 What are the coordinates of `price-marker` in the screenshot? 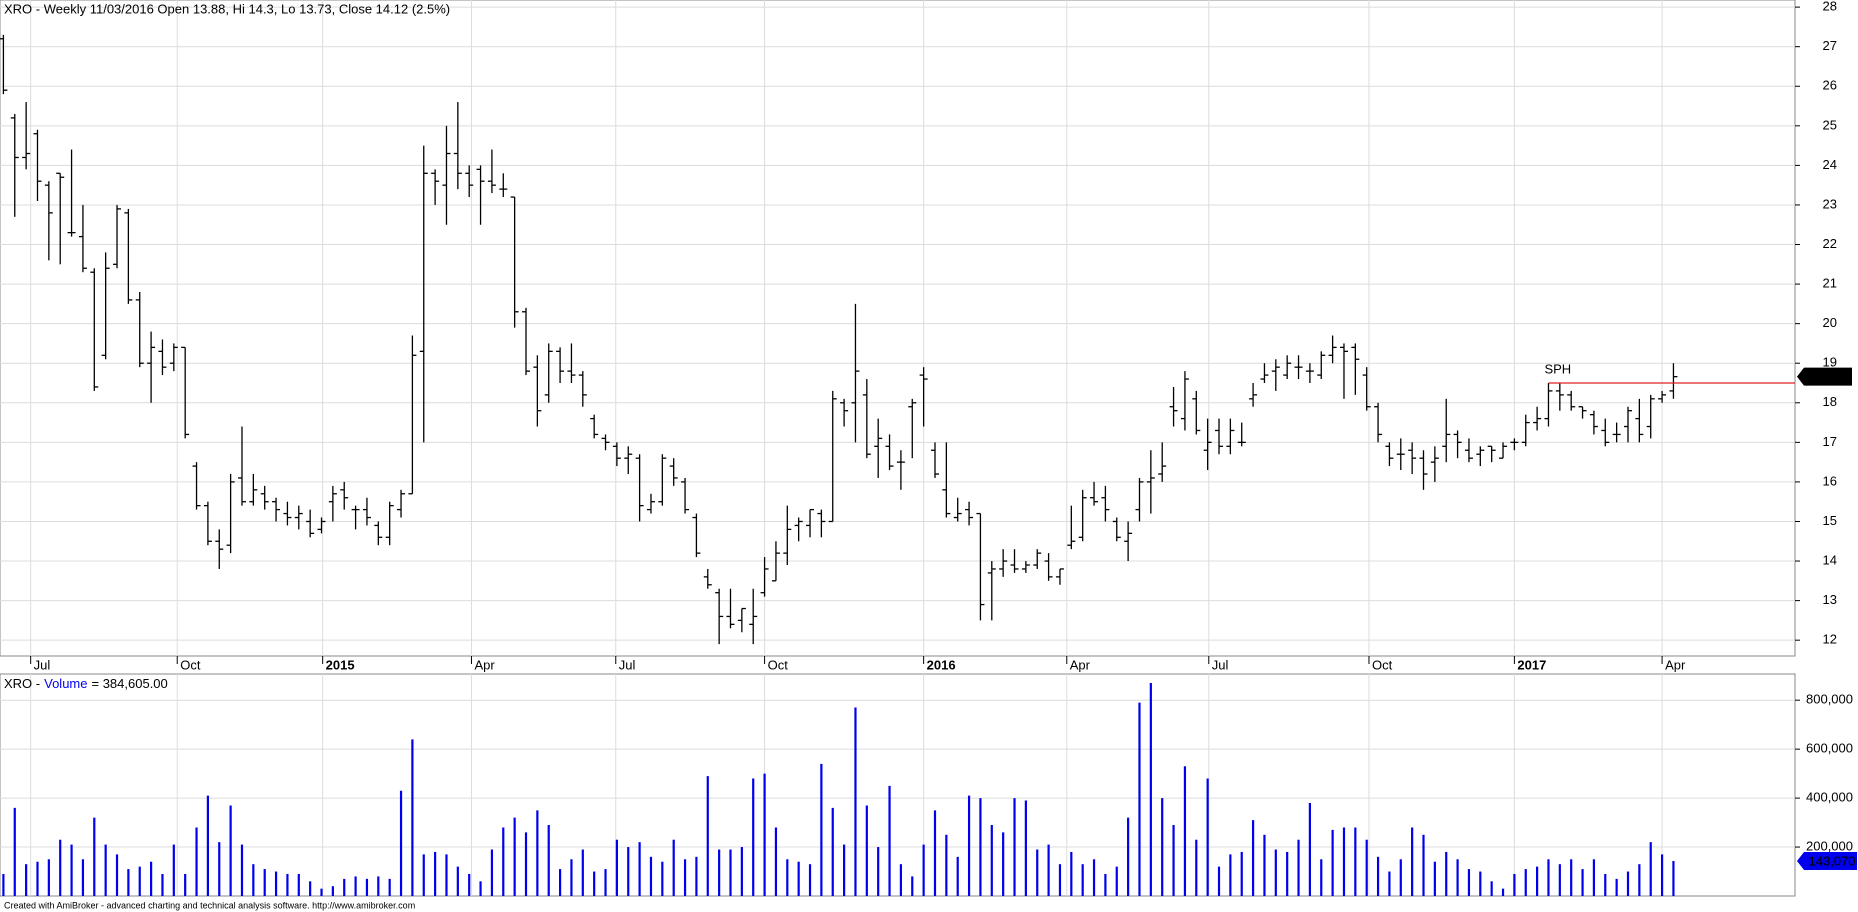 It's located at (1824, 376).